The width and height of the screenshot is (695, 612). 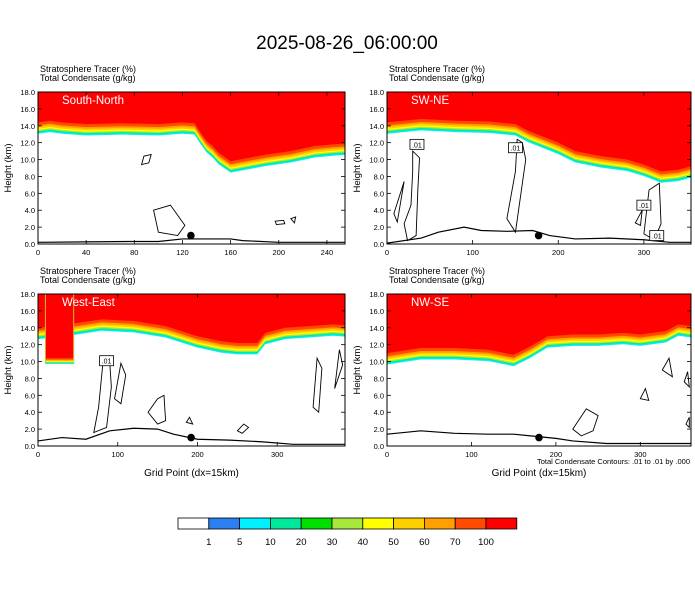 What do you see at coordinates (363, 542) in the screenshot?
I see `colorbar-label: 40` at bounding box center [363, 542].